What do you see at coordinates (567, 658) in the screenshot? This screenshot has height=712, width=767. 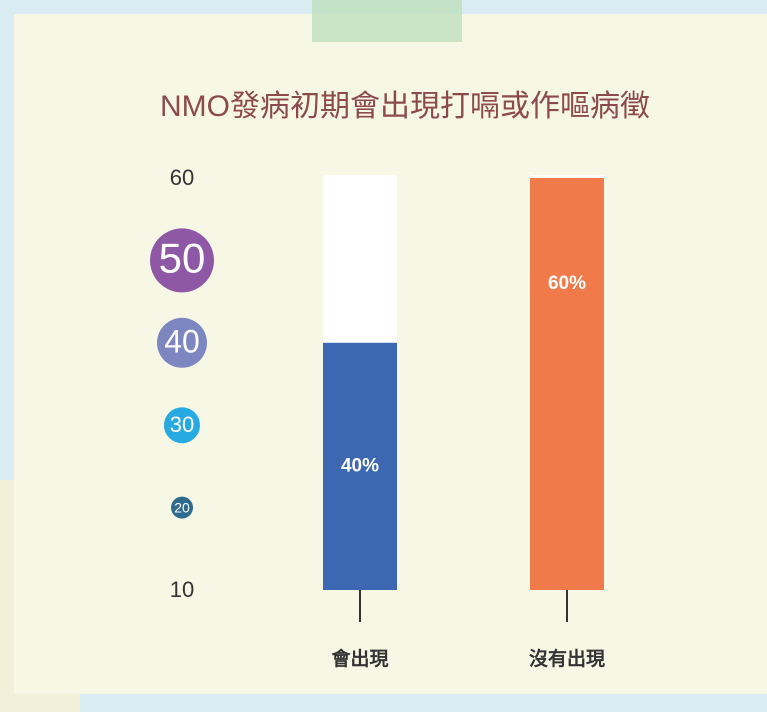 I see `x-tick-label: 沒有出現` at bounding box center [567, 658].